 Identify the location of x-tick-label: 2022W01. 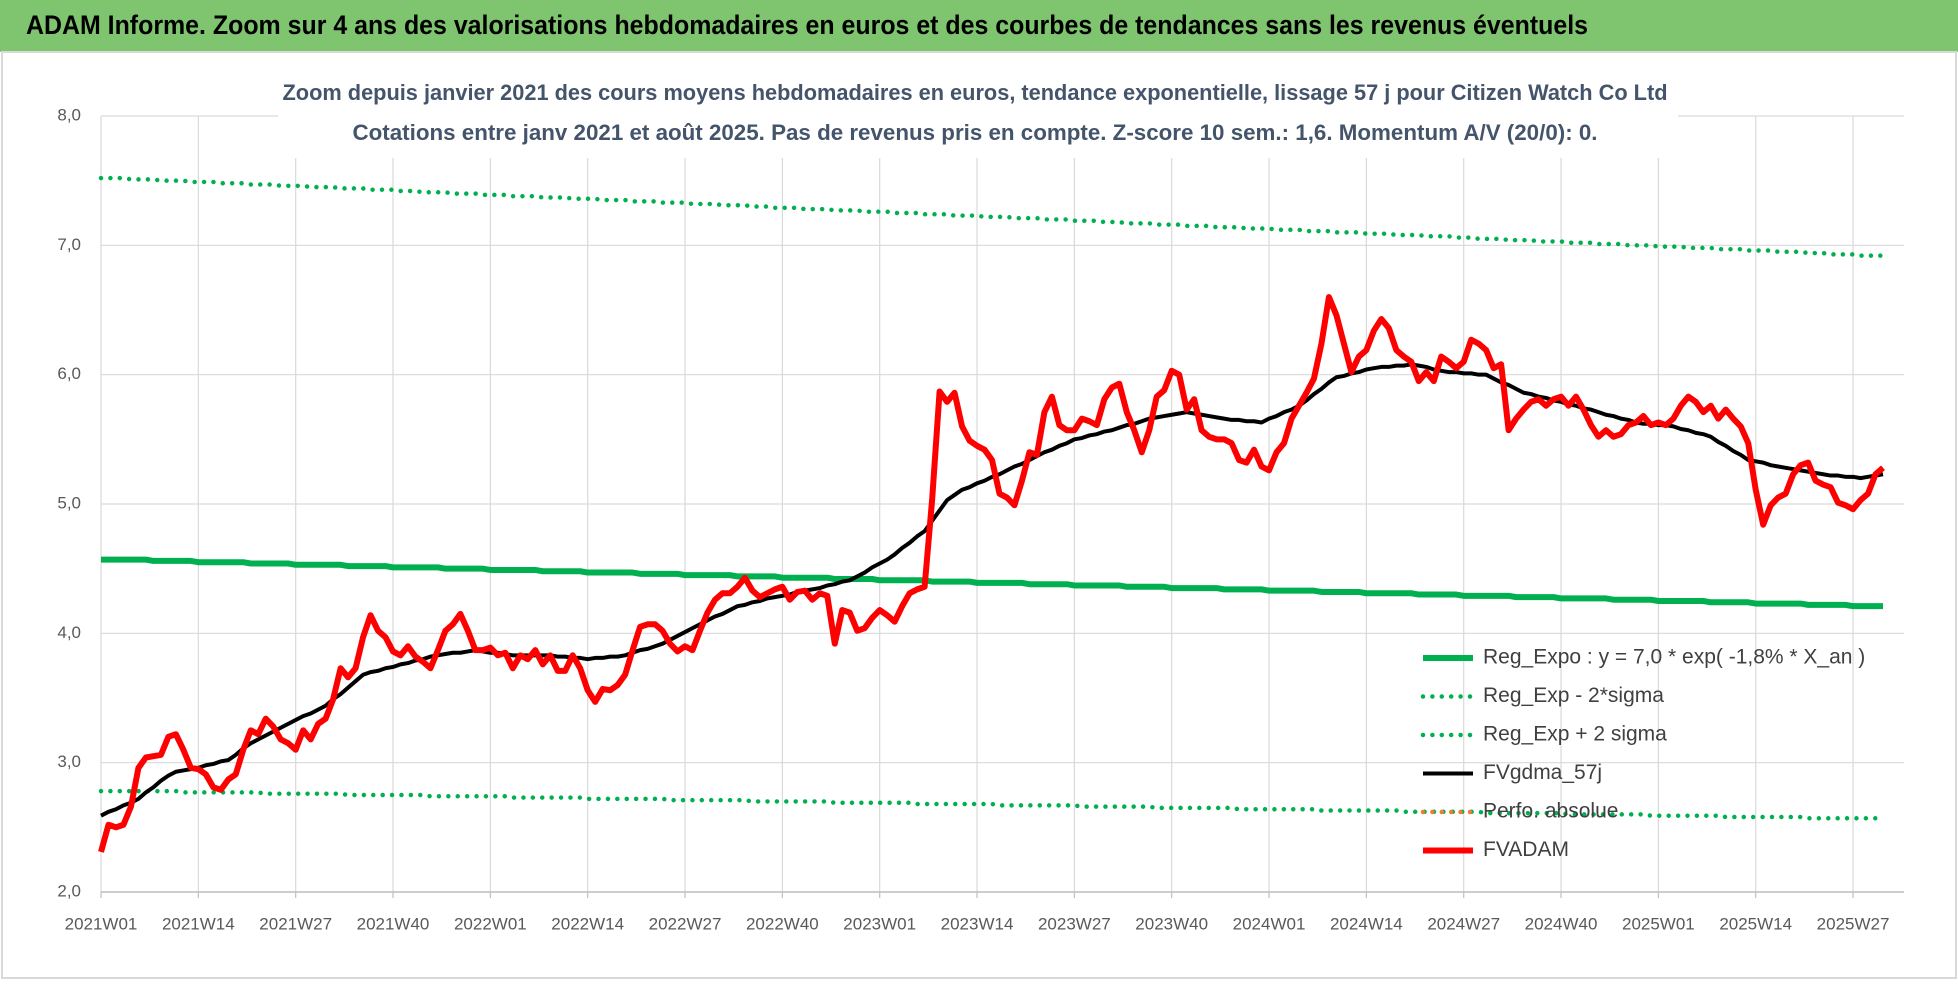
(490, 923).